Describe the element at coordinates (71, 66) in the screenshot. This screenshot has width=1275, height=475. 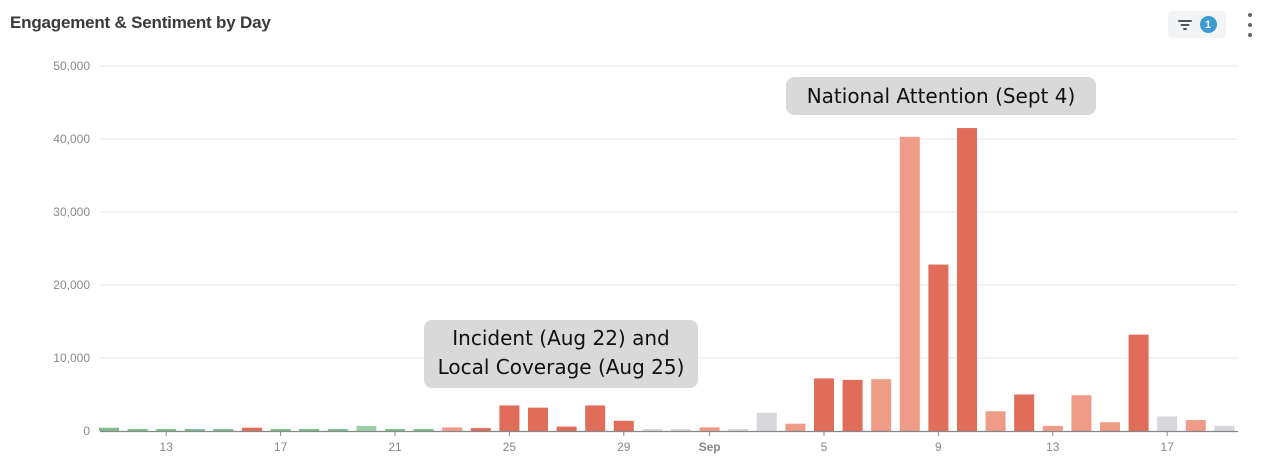
I see `y-tick-label: 50,000` at that location.